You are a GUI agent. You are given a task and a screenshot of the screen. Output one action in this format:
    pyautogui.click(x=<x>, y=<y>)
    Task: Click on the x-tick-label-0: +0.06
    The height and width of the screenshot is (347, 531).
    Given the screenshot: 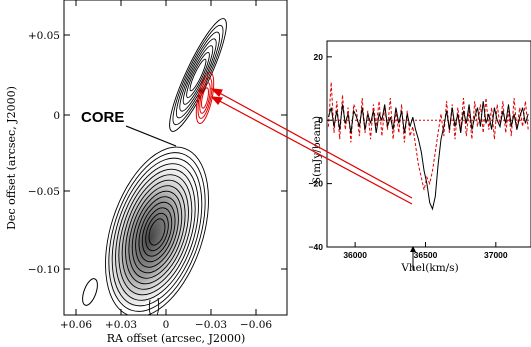 What is the action you would take?
    pyautogui.click(x=76, y=325)
    